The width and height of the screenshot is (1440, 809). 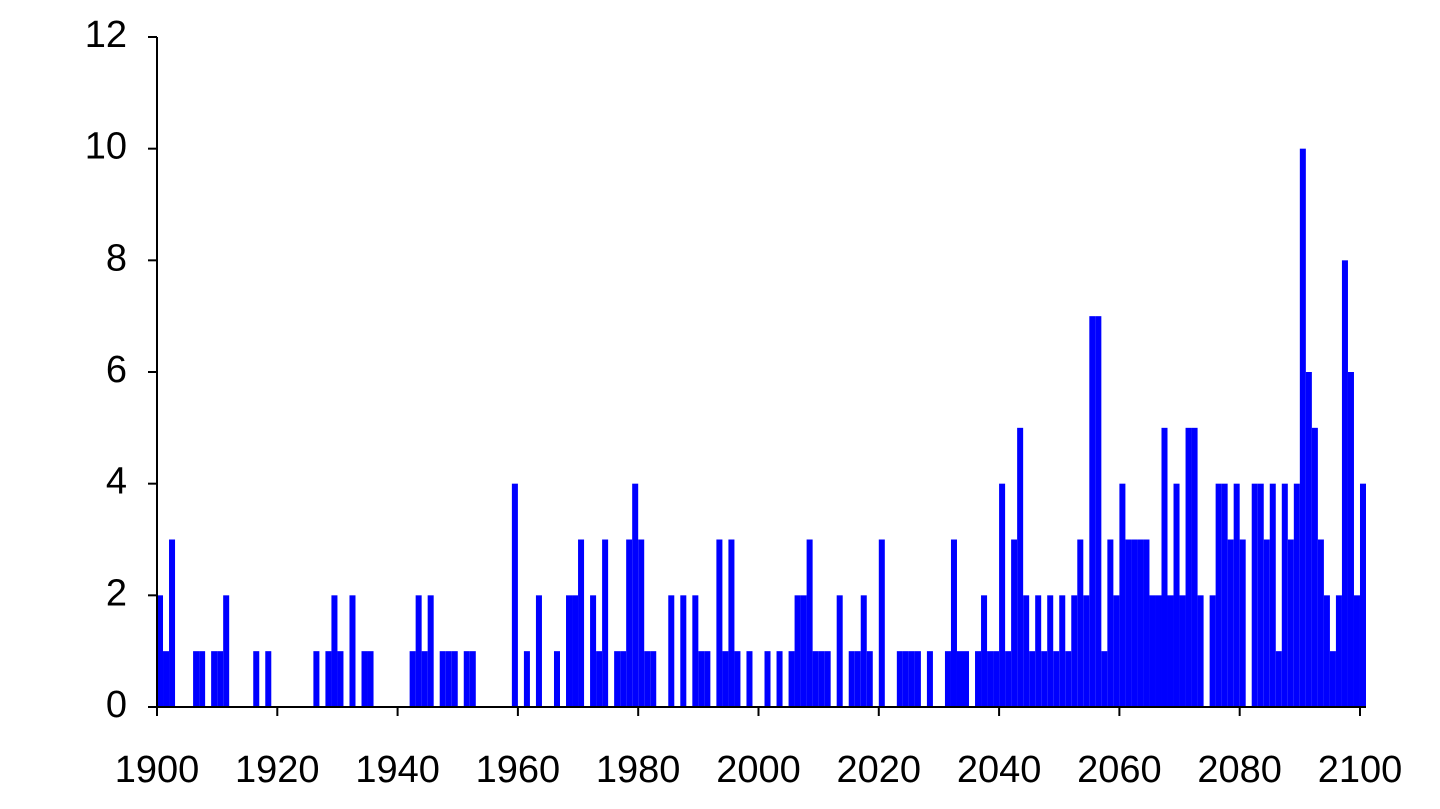 What do you see at coordinates (1119, 770) in the screenshot?
I see `x-tick-label: 2060` at bounding box center [1119, 770].